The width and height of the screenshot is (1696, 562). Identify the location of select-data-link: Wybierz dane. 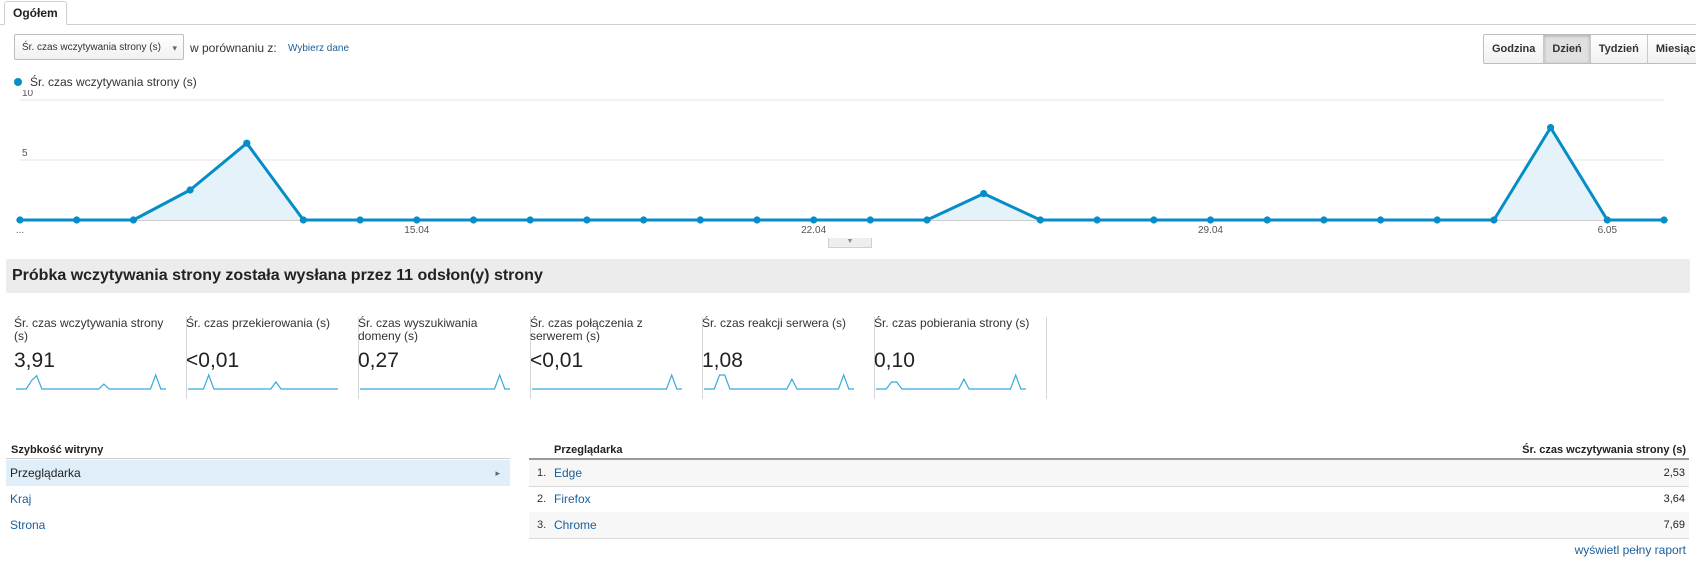
(319, 48).